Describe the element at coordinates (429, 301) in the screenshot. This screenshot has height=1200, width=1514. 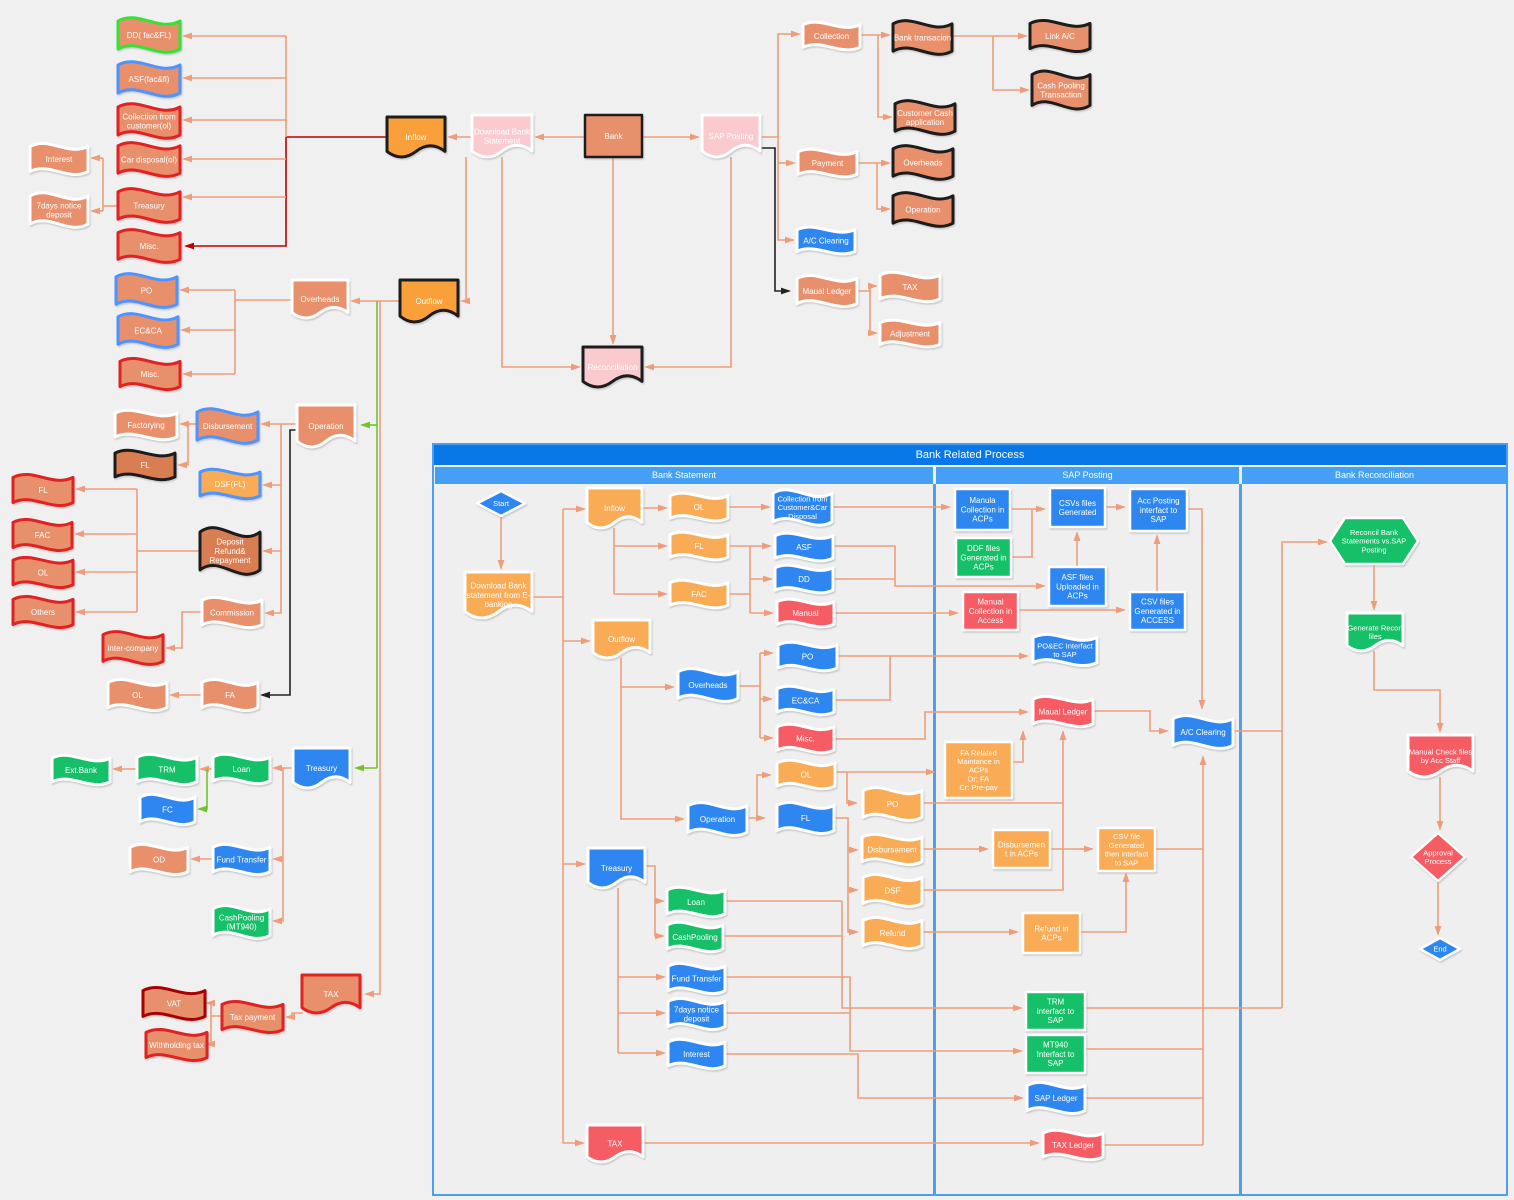
I see `node-outflow-main: Outflow` at that location.